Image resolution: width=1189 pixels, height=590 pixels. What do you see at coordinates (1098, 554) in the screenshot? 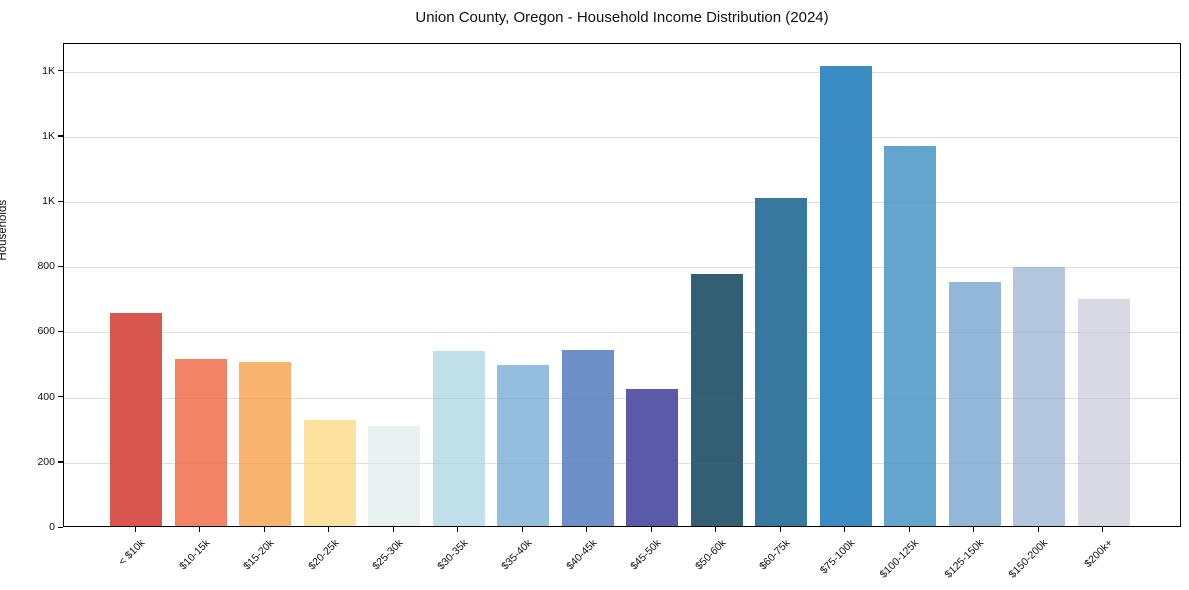
I see `x-tick-label: $200k+` at bounding box center [1098, 554].